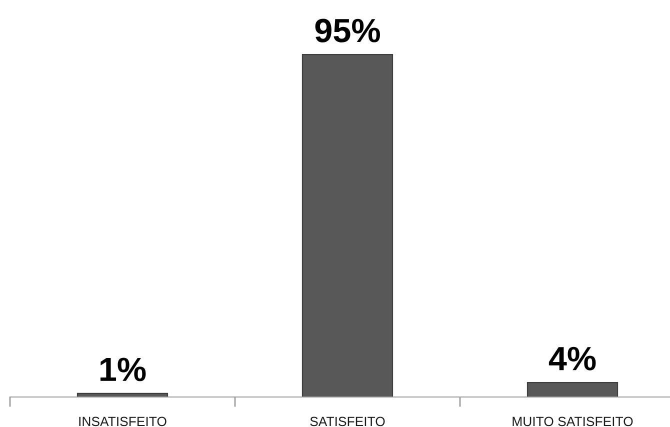 This screenshot has height=427, width=670. Describe the element at coordinates (572, 358) in the screenshot. I see `data-label: 4%` at that location.